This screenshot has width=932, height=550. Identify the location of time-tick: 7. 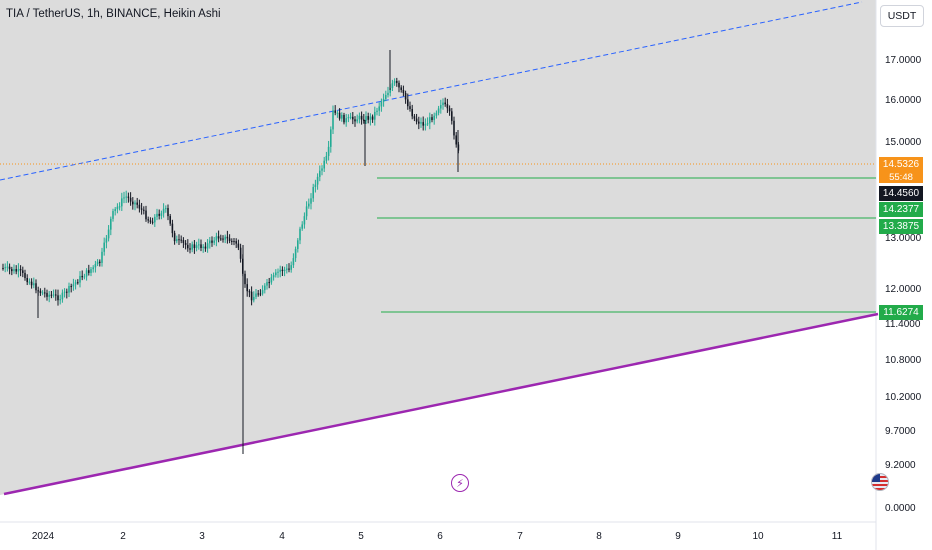
(520, 536).